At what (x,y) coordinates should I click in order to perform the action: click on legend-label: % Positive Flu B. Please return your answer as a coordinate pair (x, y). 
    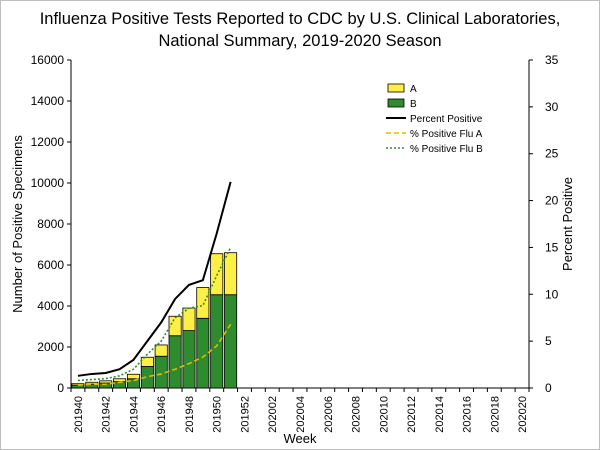
    Looking at the image, I should click on (446, 149).